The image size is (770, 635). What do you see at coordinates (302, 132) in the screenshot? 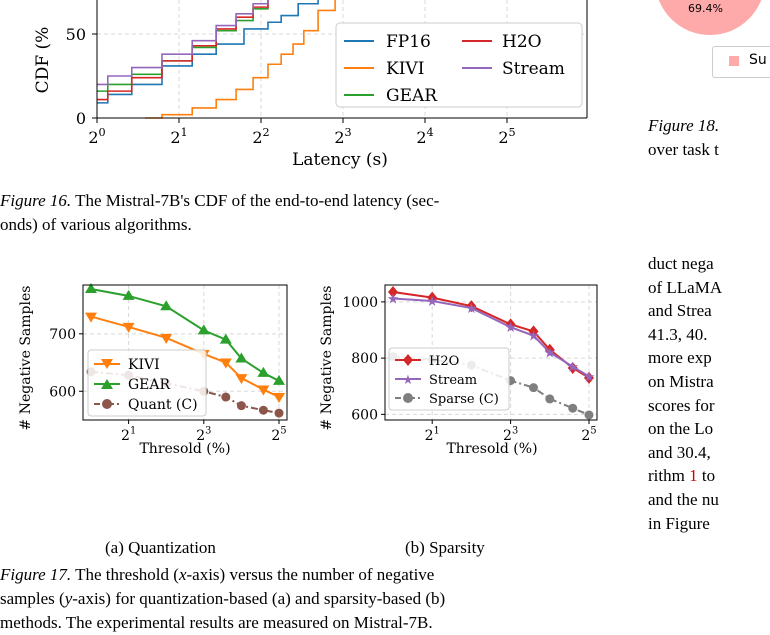
I see `cdf-xticks: 20 21 22 23 24 25` at bounding box center [302, 132].